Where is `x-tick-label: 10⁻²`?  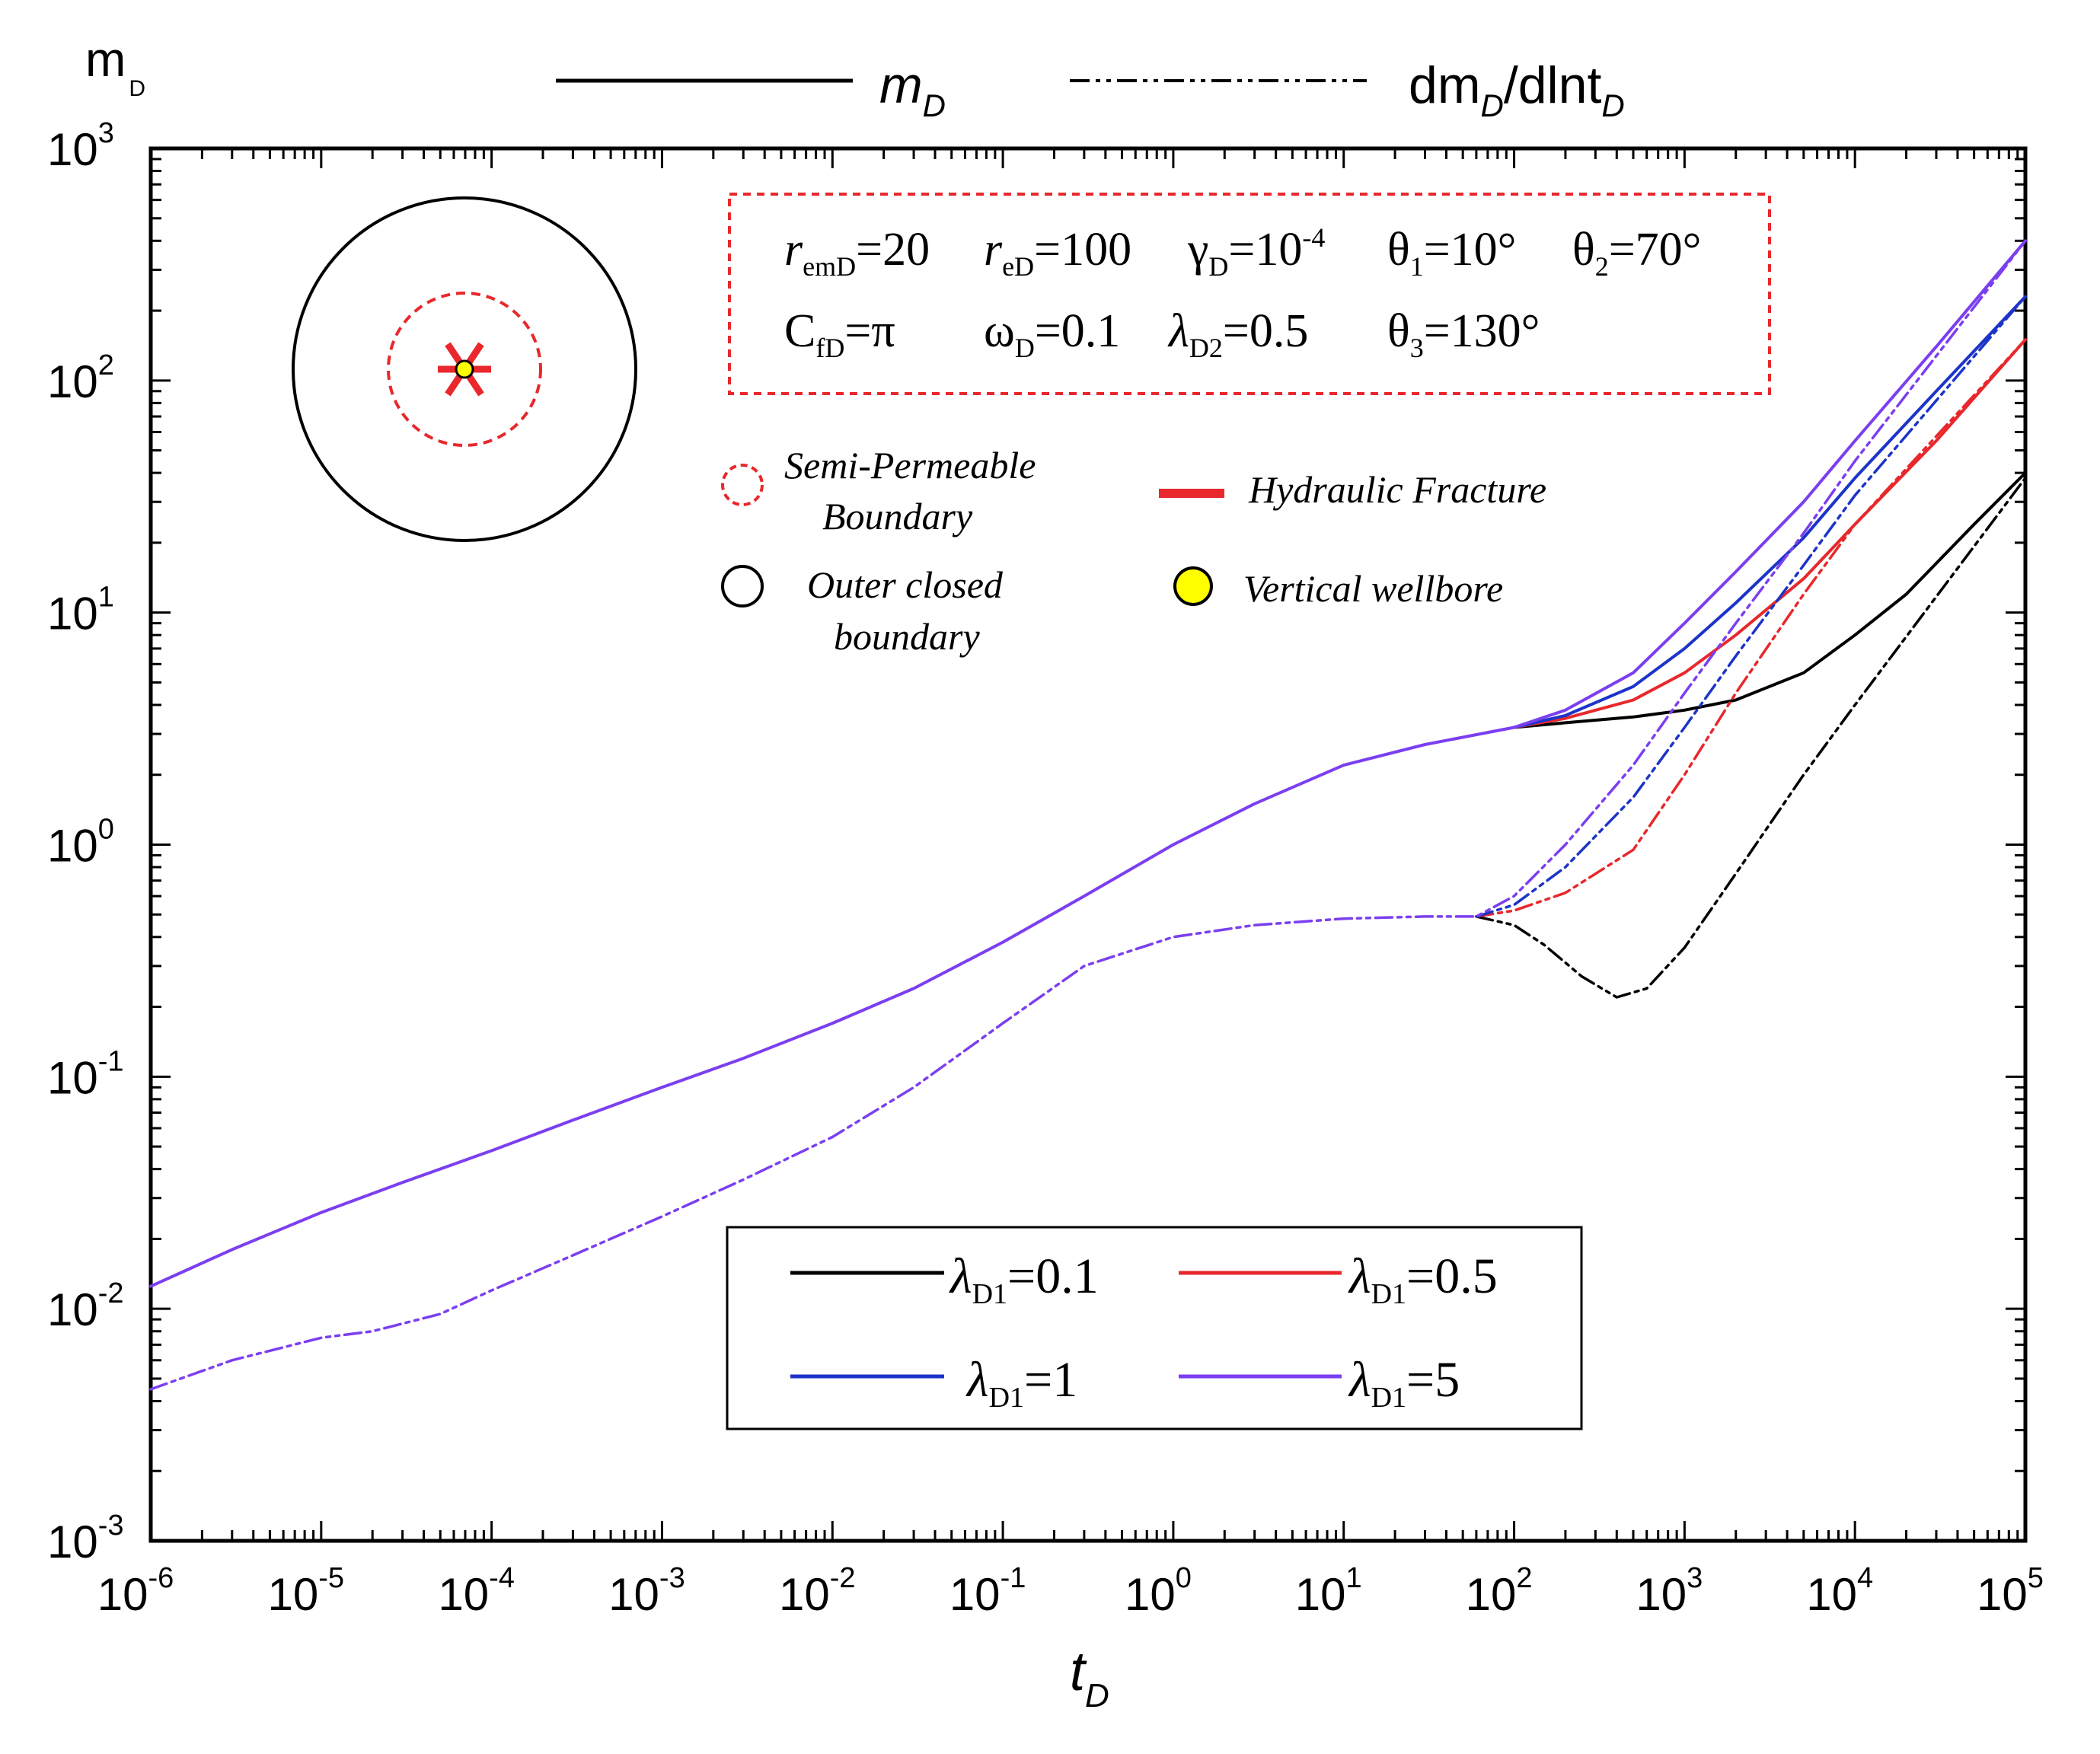
x-tick-label: 10⁻² is located at coordinates (817, 1591).